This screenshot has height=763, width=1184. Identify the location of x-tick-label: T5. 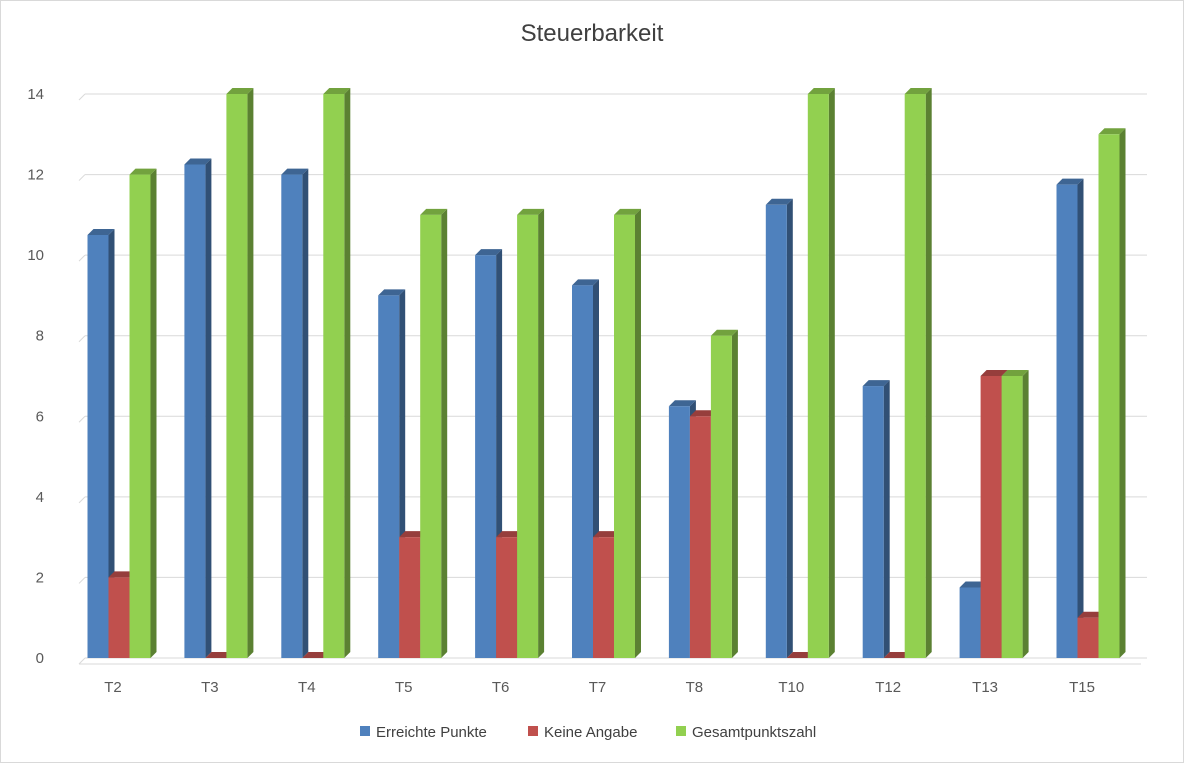
(404, 687).